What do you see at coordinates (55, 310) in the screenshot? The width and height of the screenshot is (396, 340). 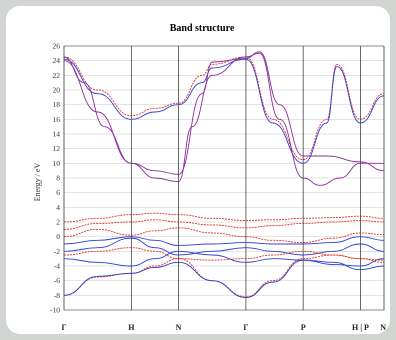 I see `y-tick-label: -10` at bounding box center [55, 310].